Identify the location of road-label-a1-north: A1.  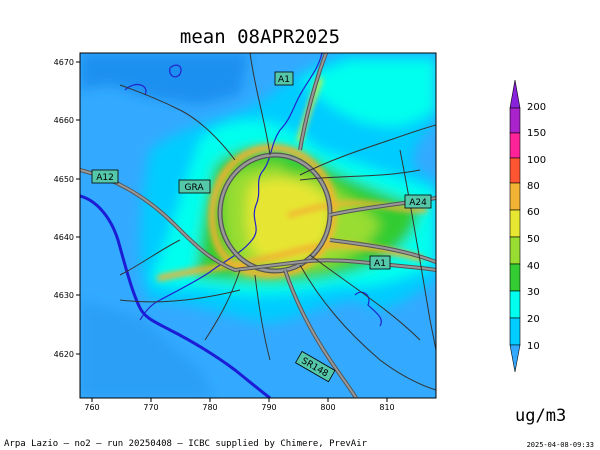
(284, 78).